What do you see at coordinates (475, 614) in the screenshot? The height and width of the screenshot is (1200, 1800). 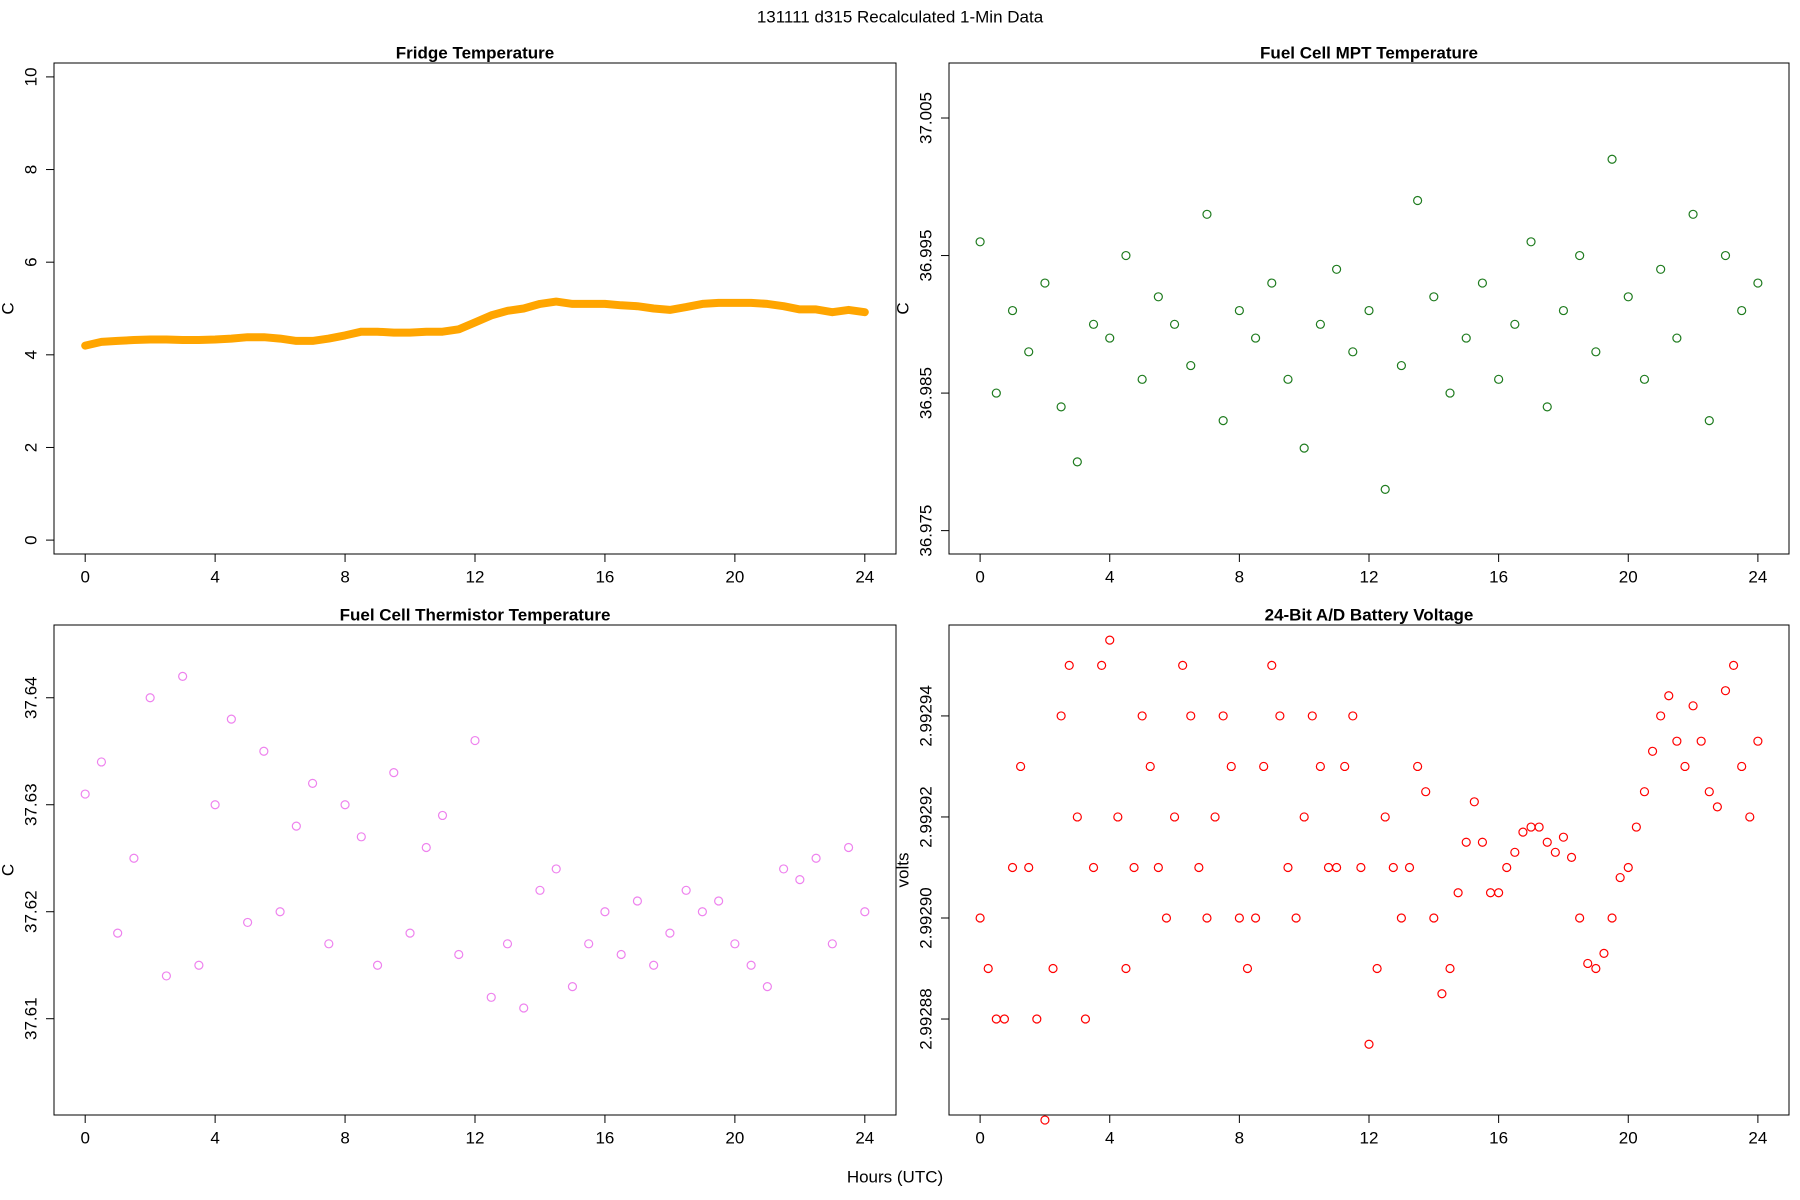 I see `panel-title: Fuel Cell Thermistor Temperature` at bounding box center [475, 614].